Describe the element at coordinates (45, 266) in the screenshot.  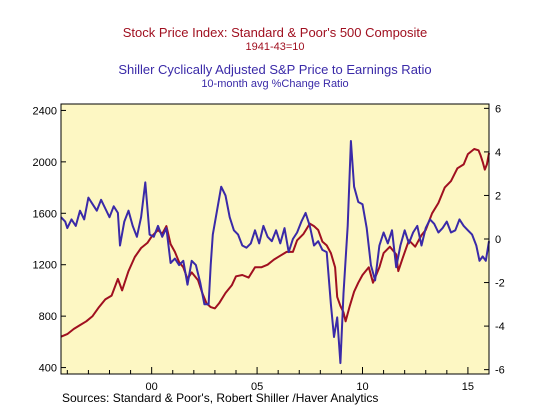
I see `left-axis-tick-label: 1200` at that location.